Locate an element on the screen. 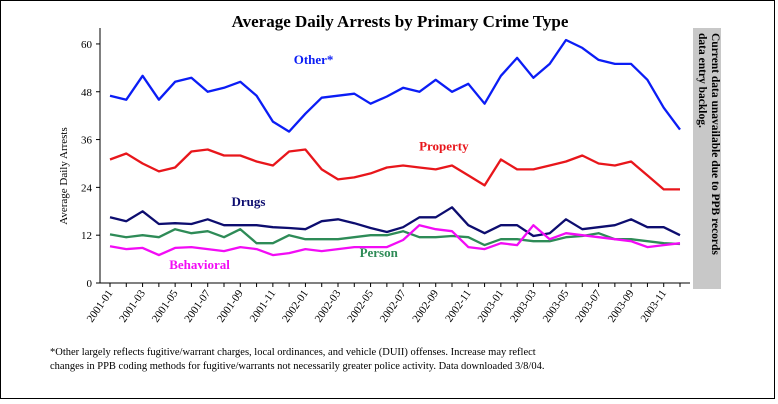 The image size is (778, 404). series-label-person: Person is located at coordinates (379, 252).